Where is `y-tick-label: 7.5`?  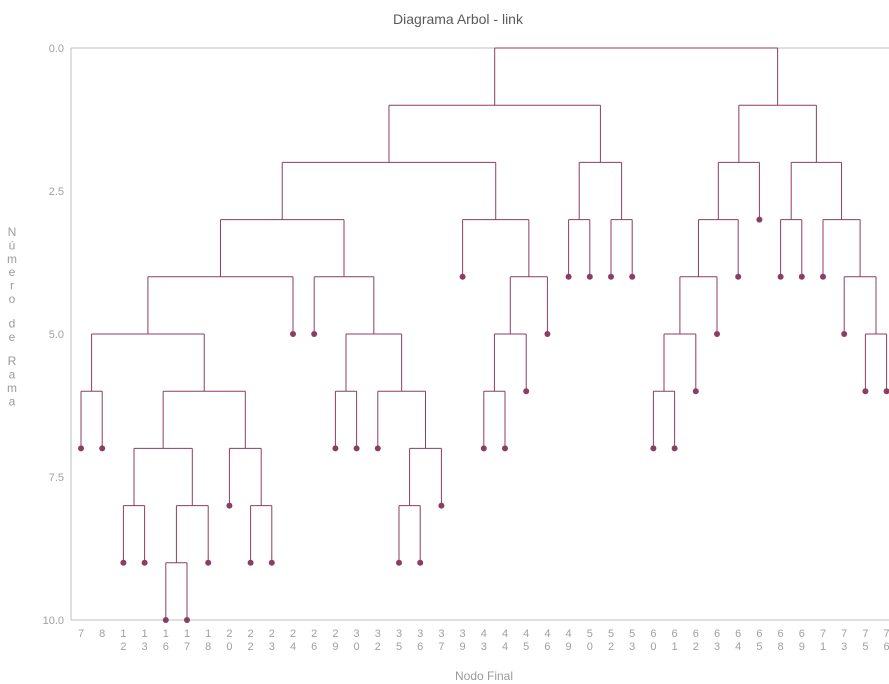 y-tick-label: 7.5 is located at coordinates (56, 478).